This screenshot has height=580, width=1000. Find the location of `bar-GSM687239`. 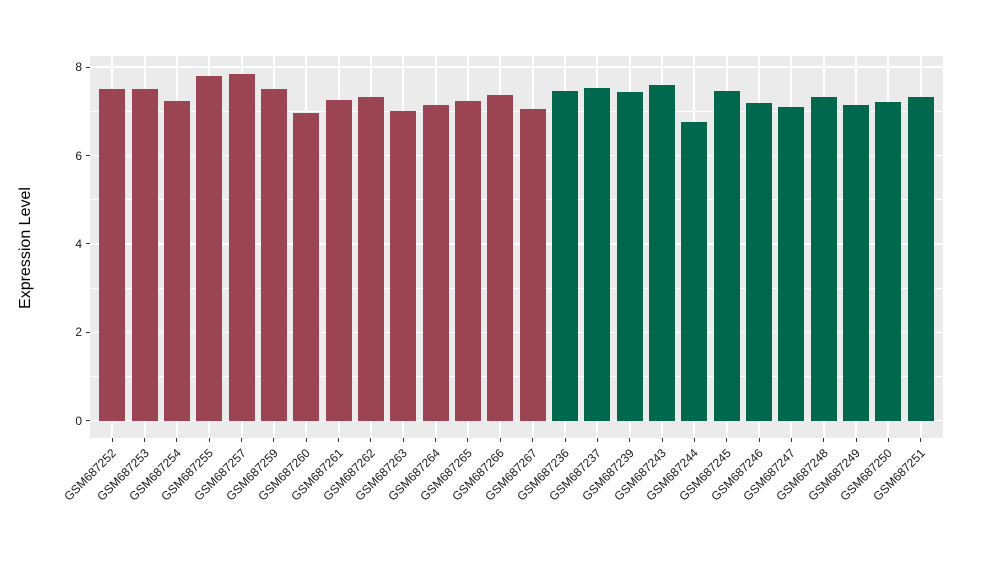

bar-GSM687239 is located at coordinates (629, 256).